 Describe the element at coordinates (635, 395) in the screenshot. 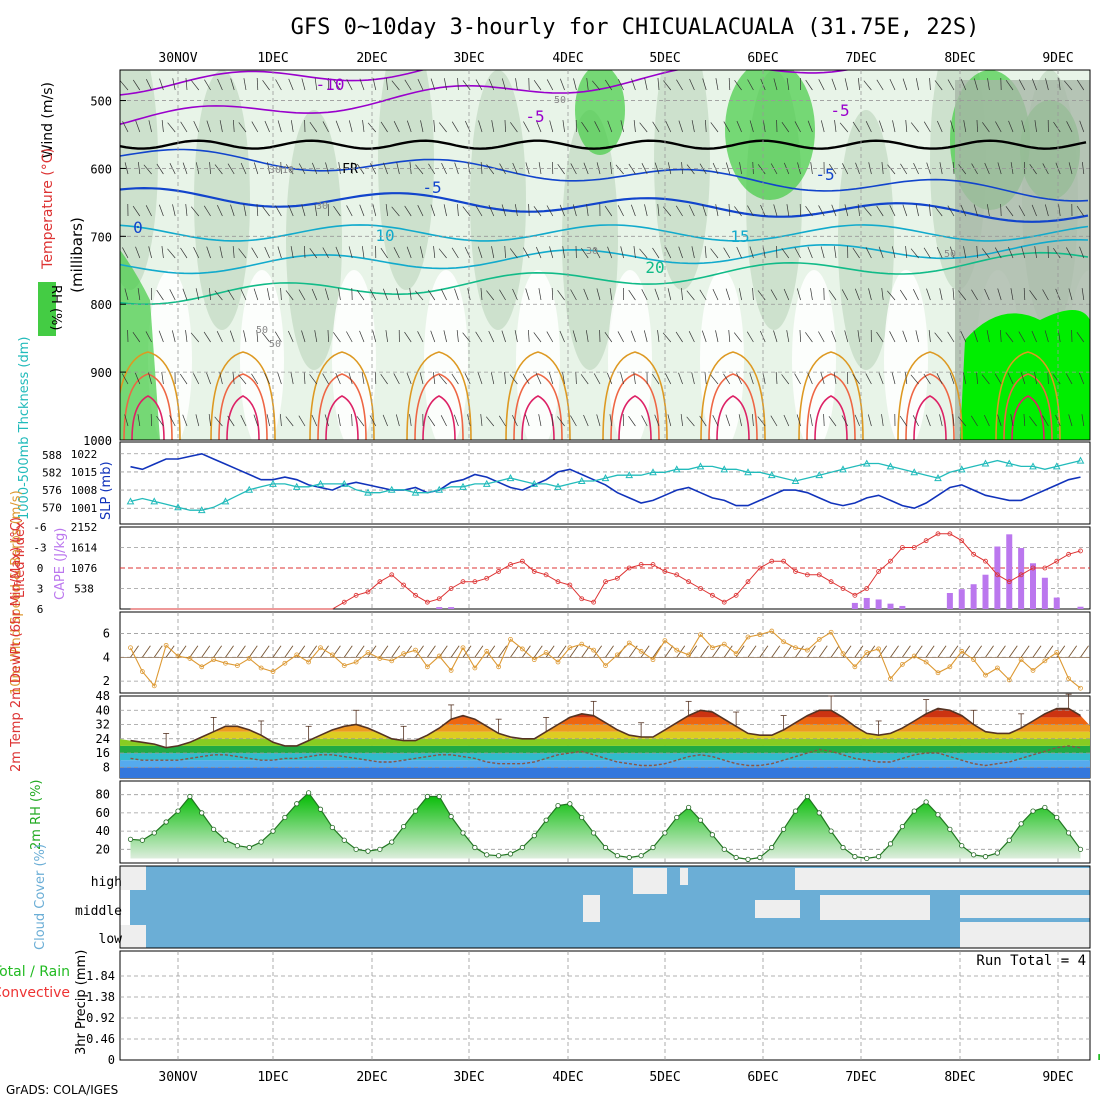

I see `warm-contour` at that location.